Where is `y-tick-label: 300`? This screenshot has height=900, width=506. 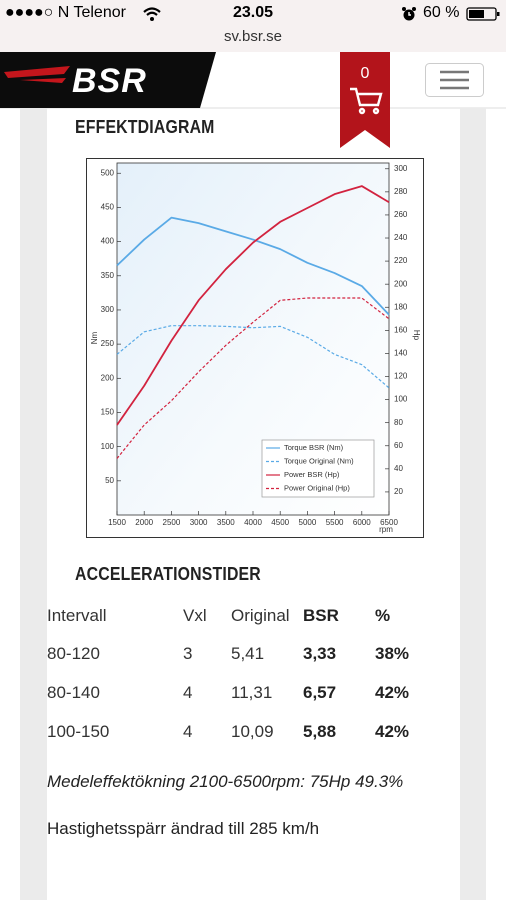
y-tick-label: 300 is located at coordinates (108, 309).